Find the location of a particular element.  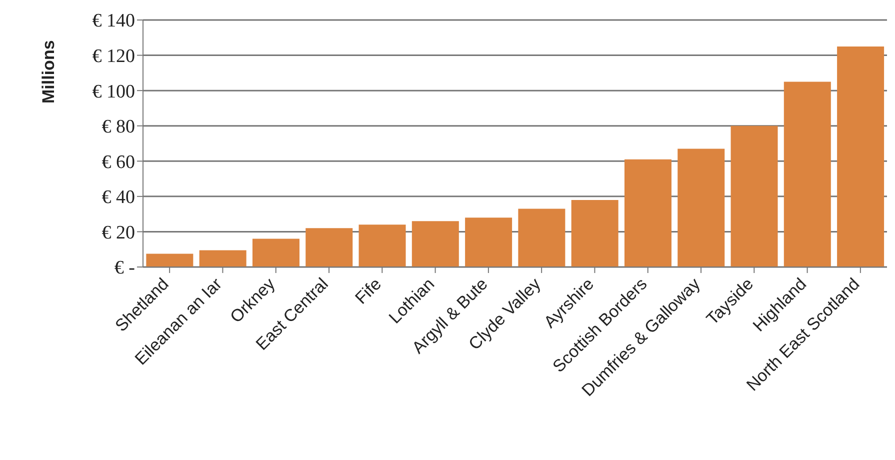

y-tick-label: € 120 is located at coordinates (113, 57).